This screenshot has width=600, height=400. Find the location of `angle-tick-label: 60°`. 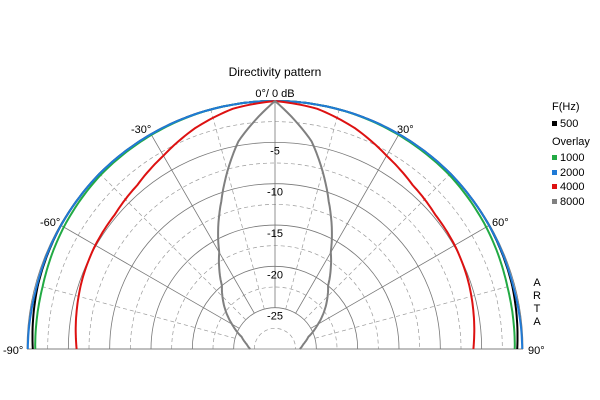

angle-tick-label: 60° is located at coordinates (500, 223).